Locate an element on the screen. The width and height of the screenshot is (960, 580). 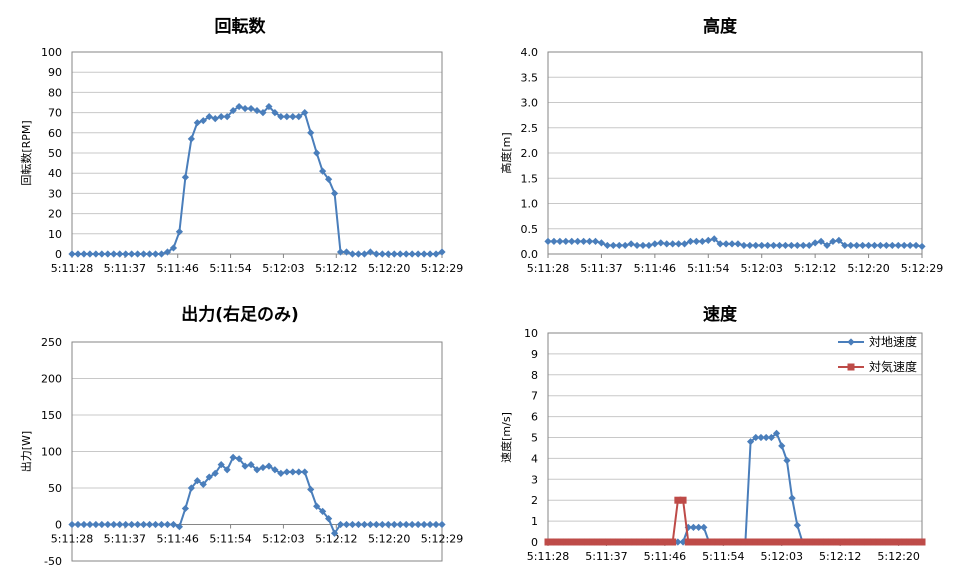
x-tick-label: 5:11:46 is located at coordinates (178, 268).